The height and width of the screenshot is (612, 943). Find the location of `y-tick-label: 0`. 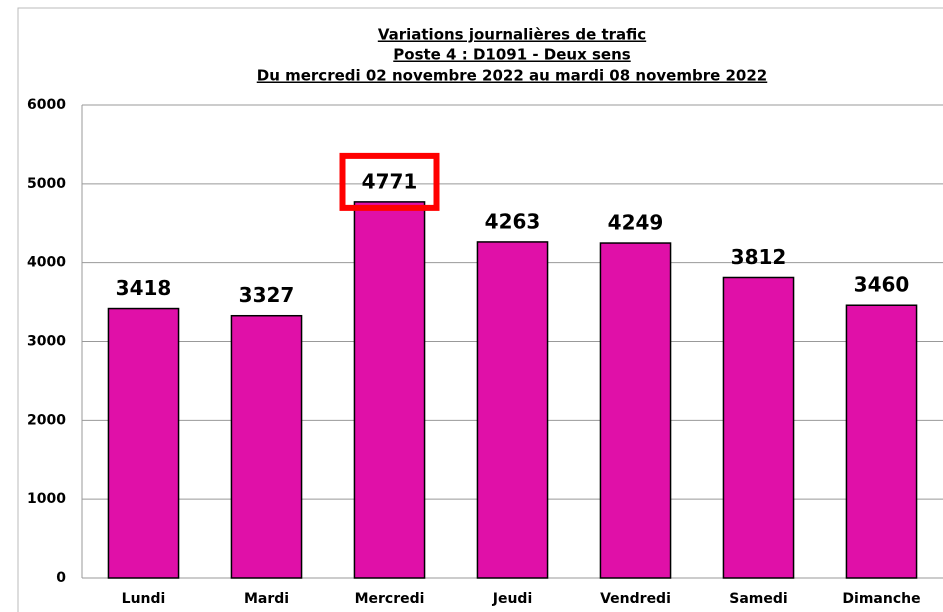

y-tick-label: 0 is located at coordinates (61, 578).